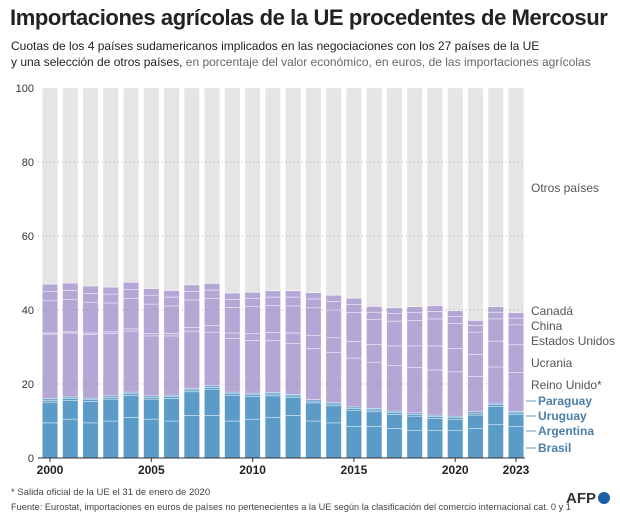 The height and width of the screenshot is (518, 620). I want to click on bar-segment-otros-países-2002, so click(90, 187).